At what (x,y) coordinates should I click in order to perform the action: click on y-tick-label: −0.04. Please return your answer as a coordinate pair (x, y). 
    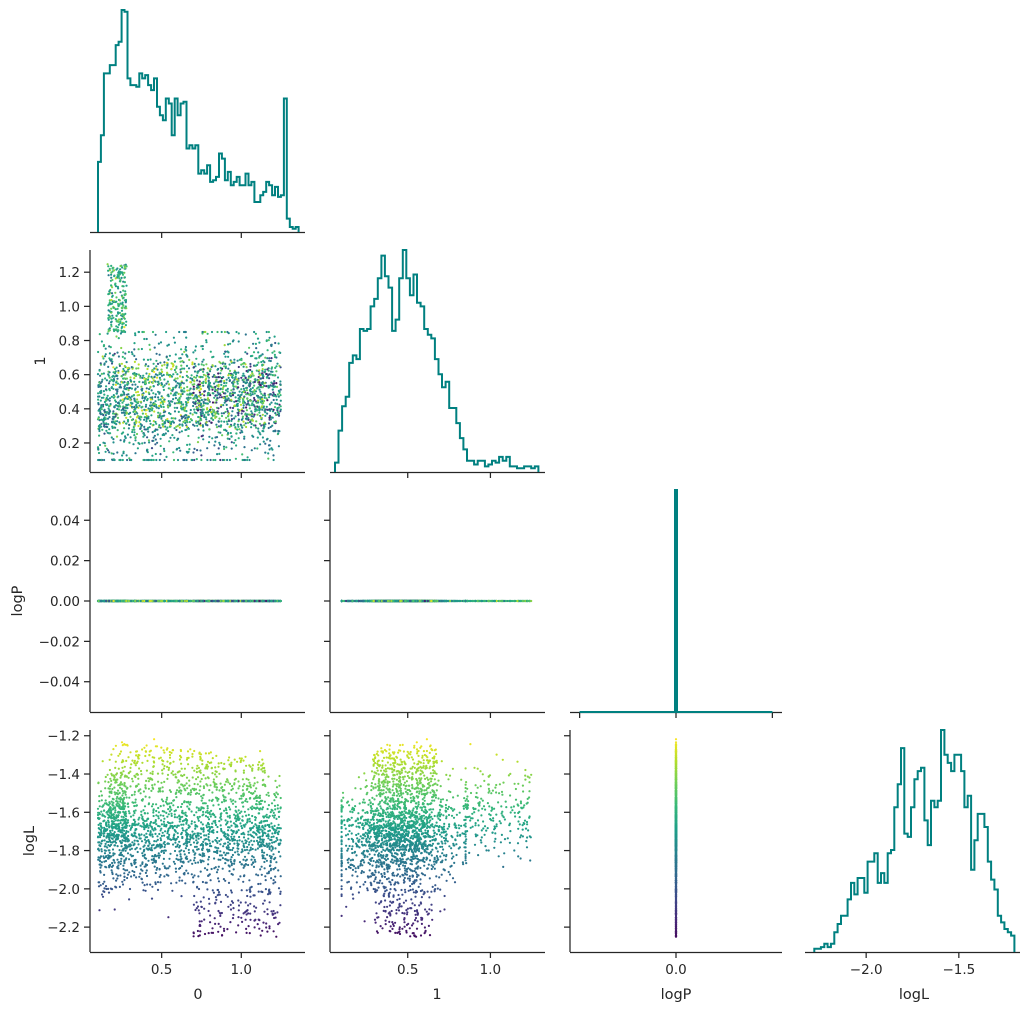
    Looking at the image, I should click on (59, 683).